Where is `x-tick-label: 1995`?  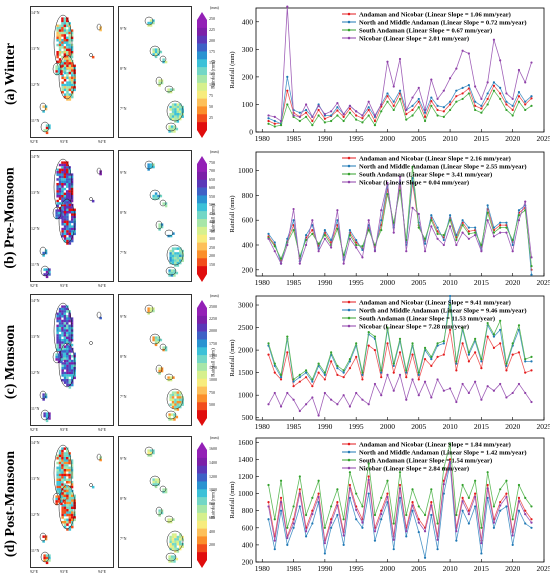
x-tick-label: 1995 is located at coordinates (356, 568).